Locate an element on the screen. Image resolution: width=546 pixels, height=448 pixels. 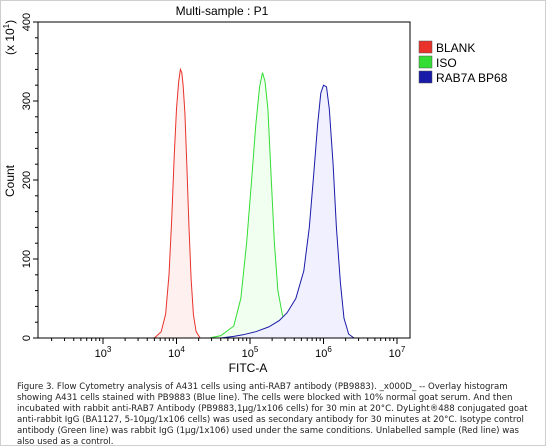
y-tick-label-0: 0 is located at coordinates (27, 338).